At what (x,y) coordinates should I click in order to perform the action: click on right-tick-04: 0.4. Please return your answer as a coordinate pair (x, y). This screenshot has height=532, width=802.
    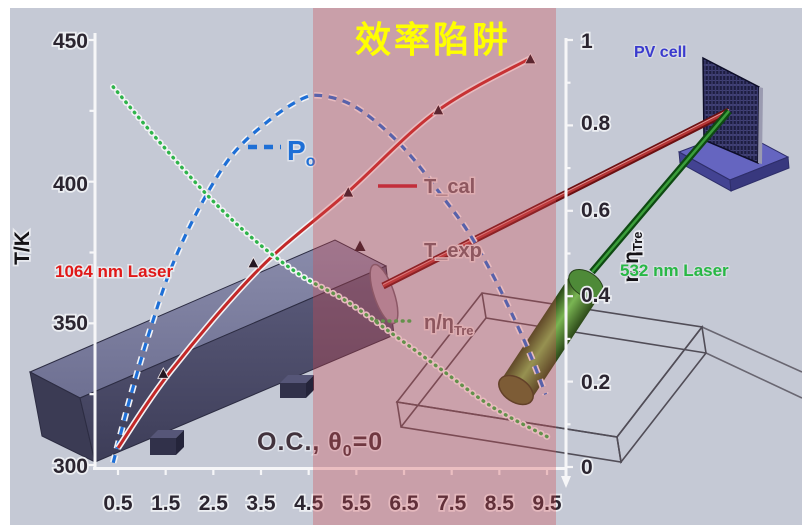
    Looking at the image, I should click on (596, 295).